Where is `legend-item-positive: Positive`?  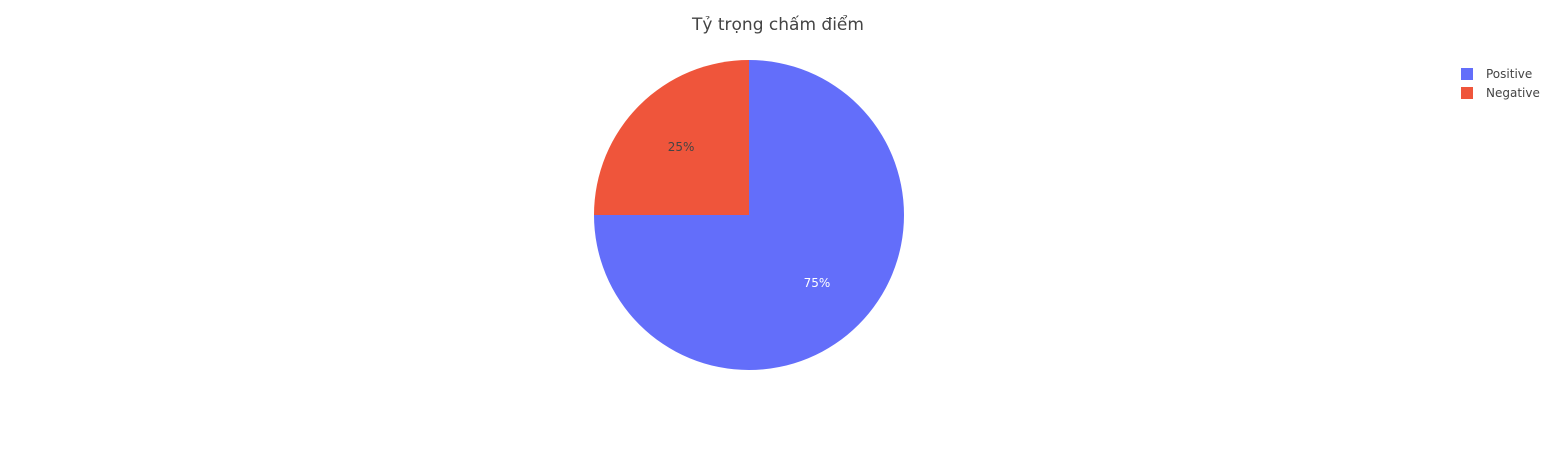
legend-item-positive: Positive is located at coordinates (1496, 74).